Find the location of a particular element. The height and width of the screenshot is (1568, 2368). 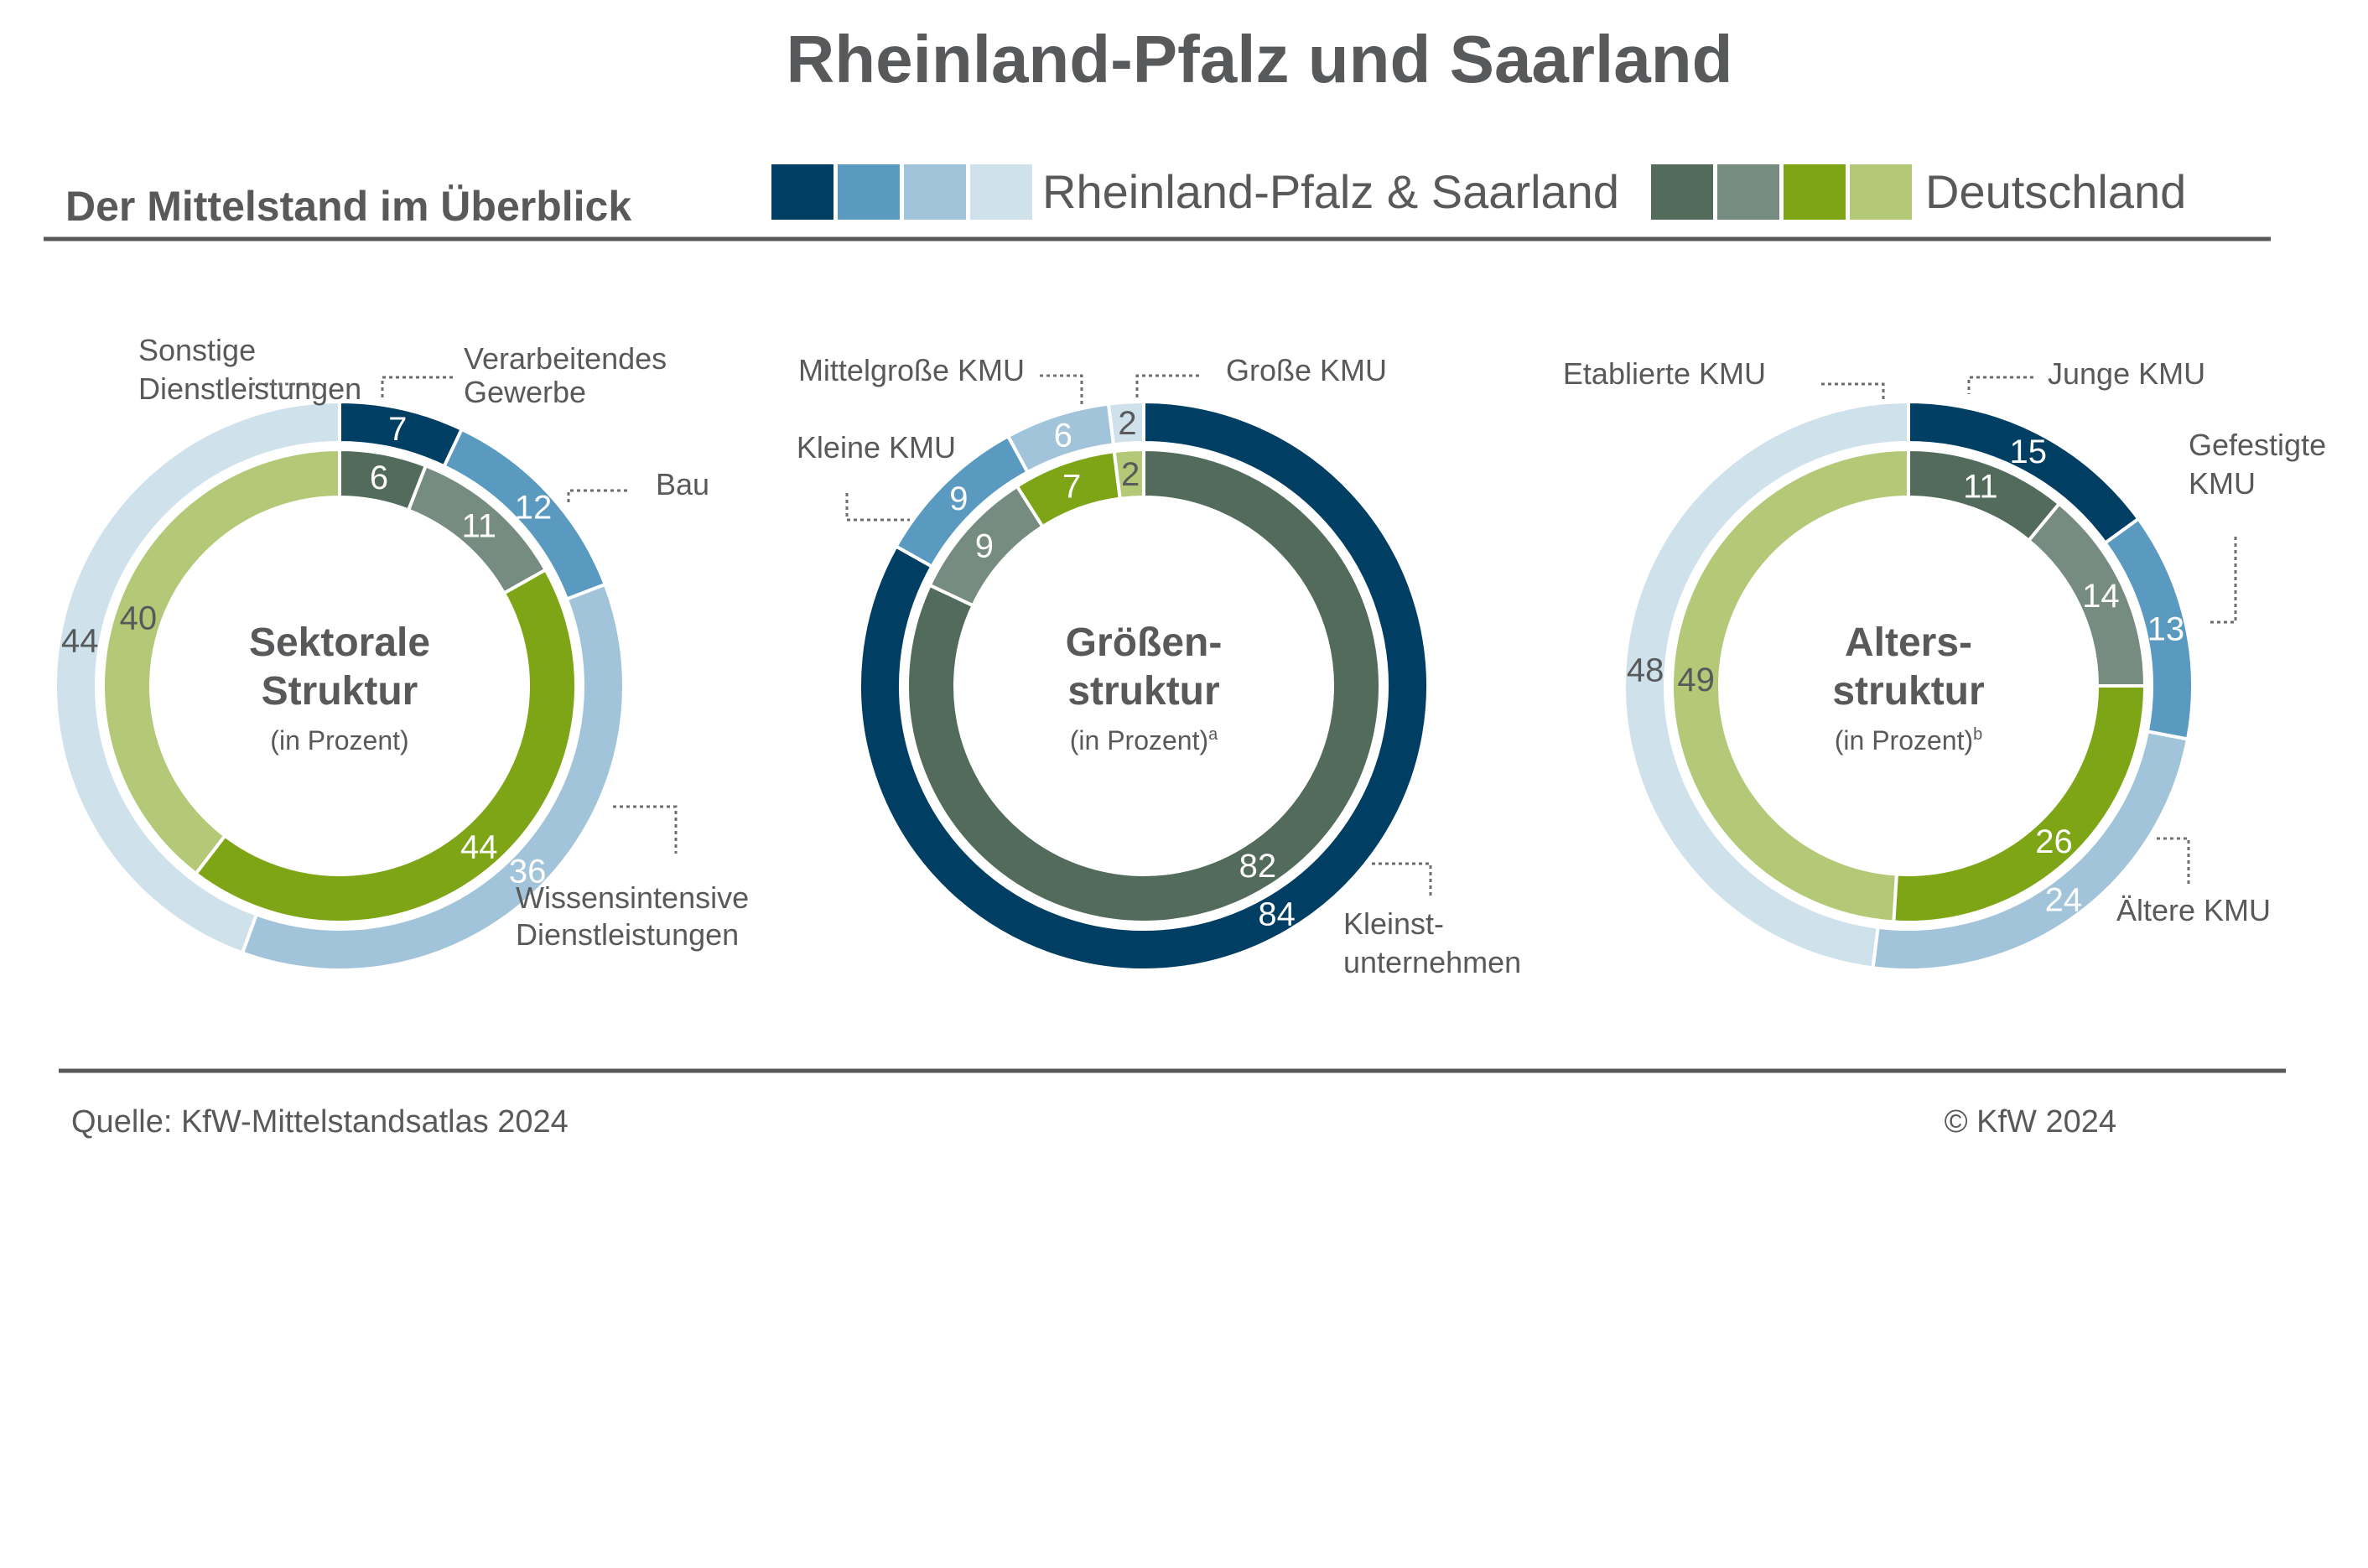

category-label-grosse-kmu: Große KMU is located at coordinates (1261, 377).